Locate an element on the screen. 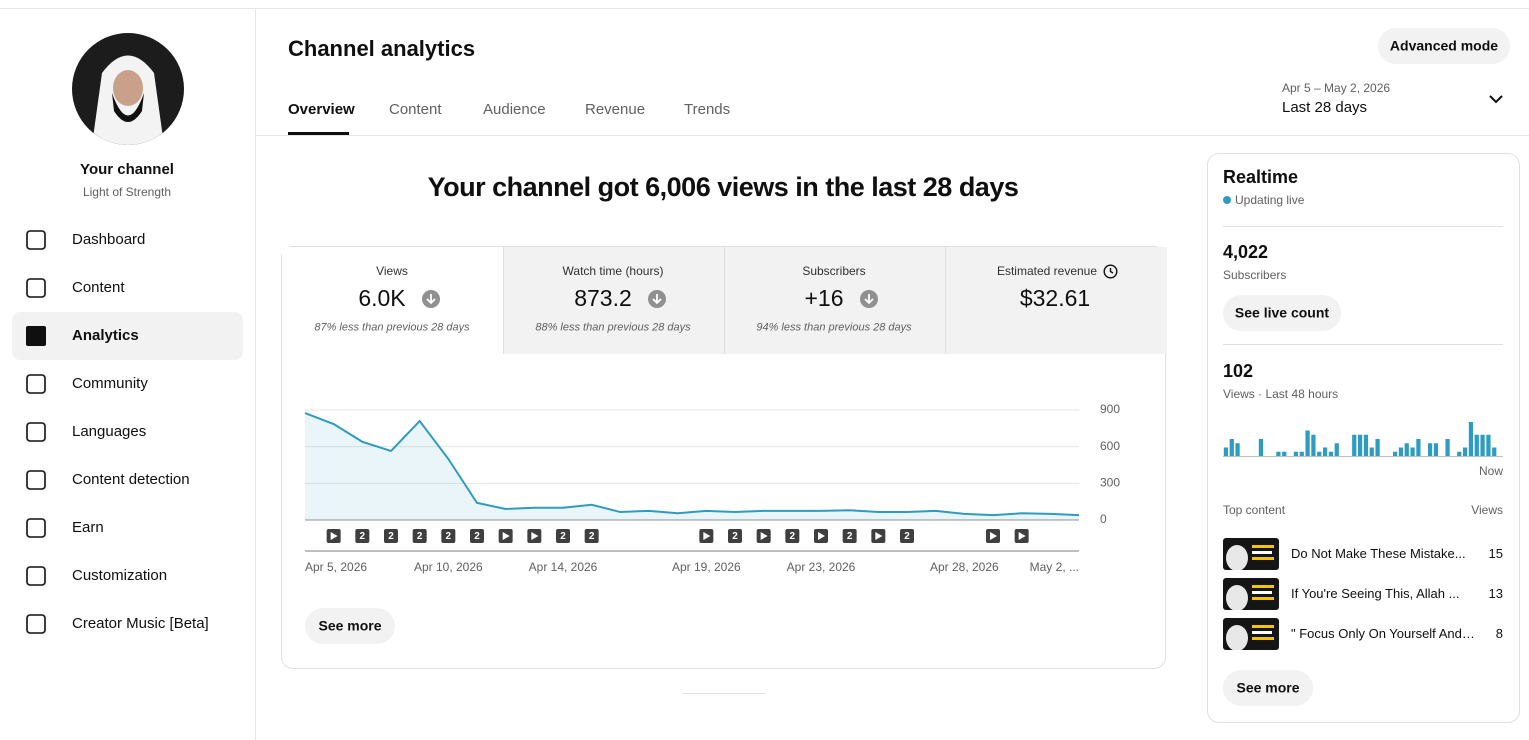  x-tick-label: Apr 19, 2026 is located at coordinates (706, 567).